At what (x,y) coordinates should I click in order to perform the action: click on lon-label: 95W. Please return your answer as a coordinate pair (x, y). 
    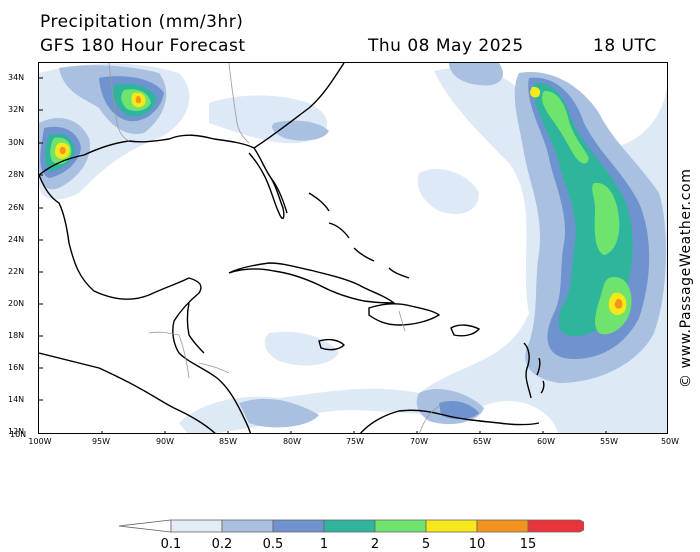
    Looking at the image, I should click on (101, 441).